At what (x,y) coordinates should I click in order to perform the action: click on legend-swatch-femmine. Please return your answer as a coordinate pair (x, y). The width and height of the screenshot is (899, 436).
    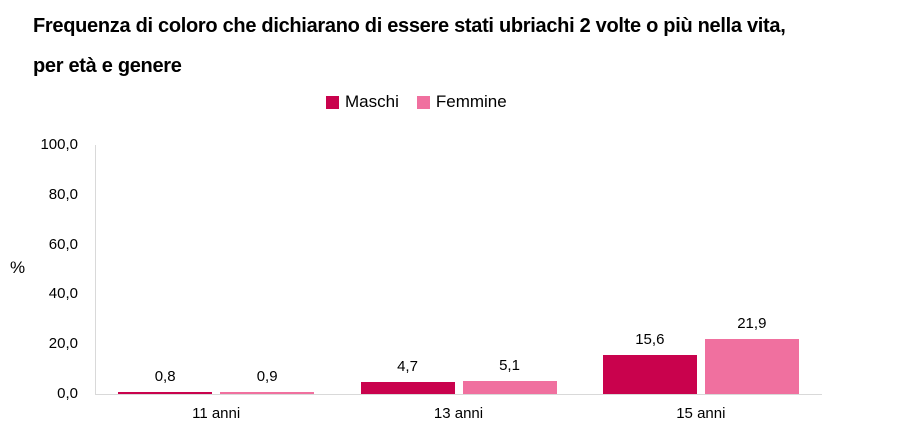
    Looking at the image, I should click on (423, 102).